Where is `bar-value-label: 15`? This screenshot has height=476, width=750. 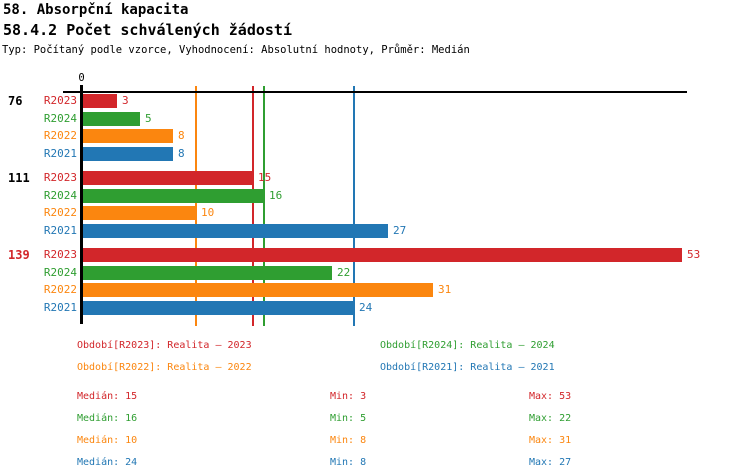 bar-value-label: 15 is located at coordinates (265, 177).